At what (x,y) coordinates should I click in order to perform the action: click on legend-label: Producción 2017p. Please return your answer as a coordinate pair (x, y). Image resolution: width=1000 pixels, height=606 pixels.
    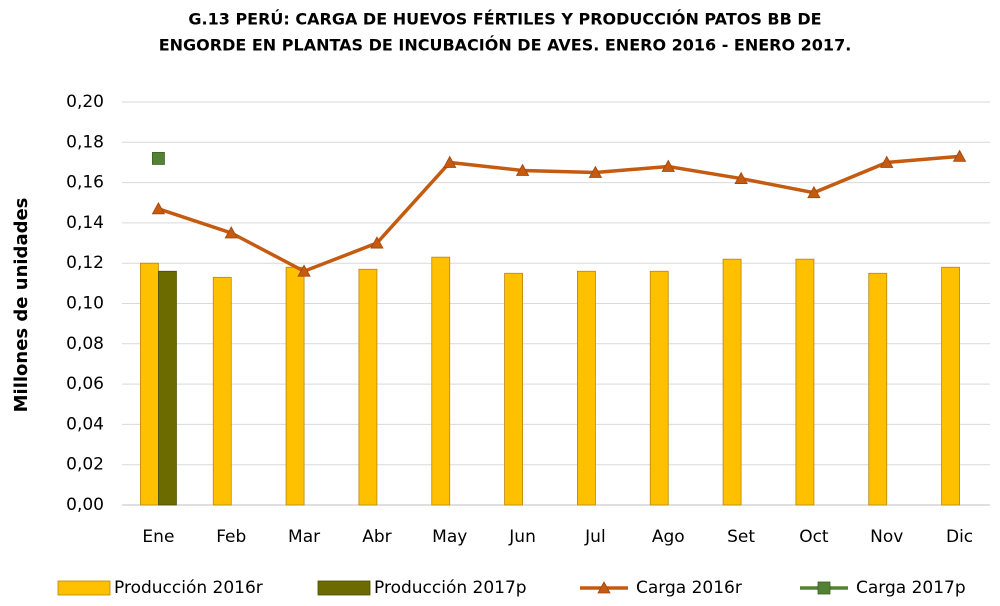
    Looking at the image, I should click on (450, 588).